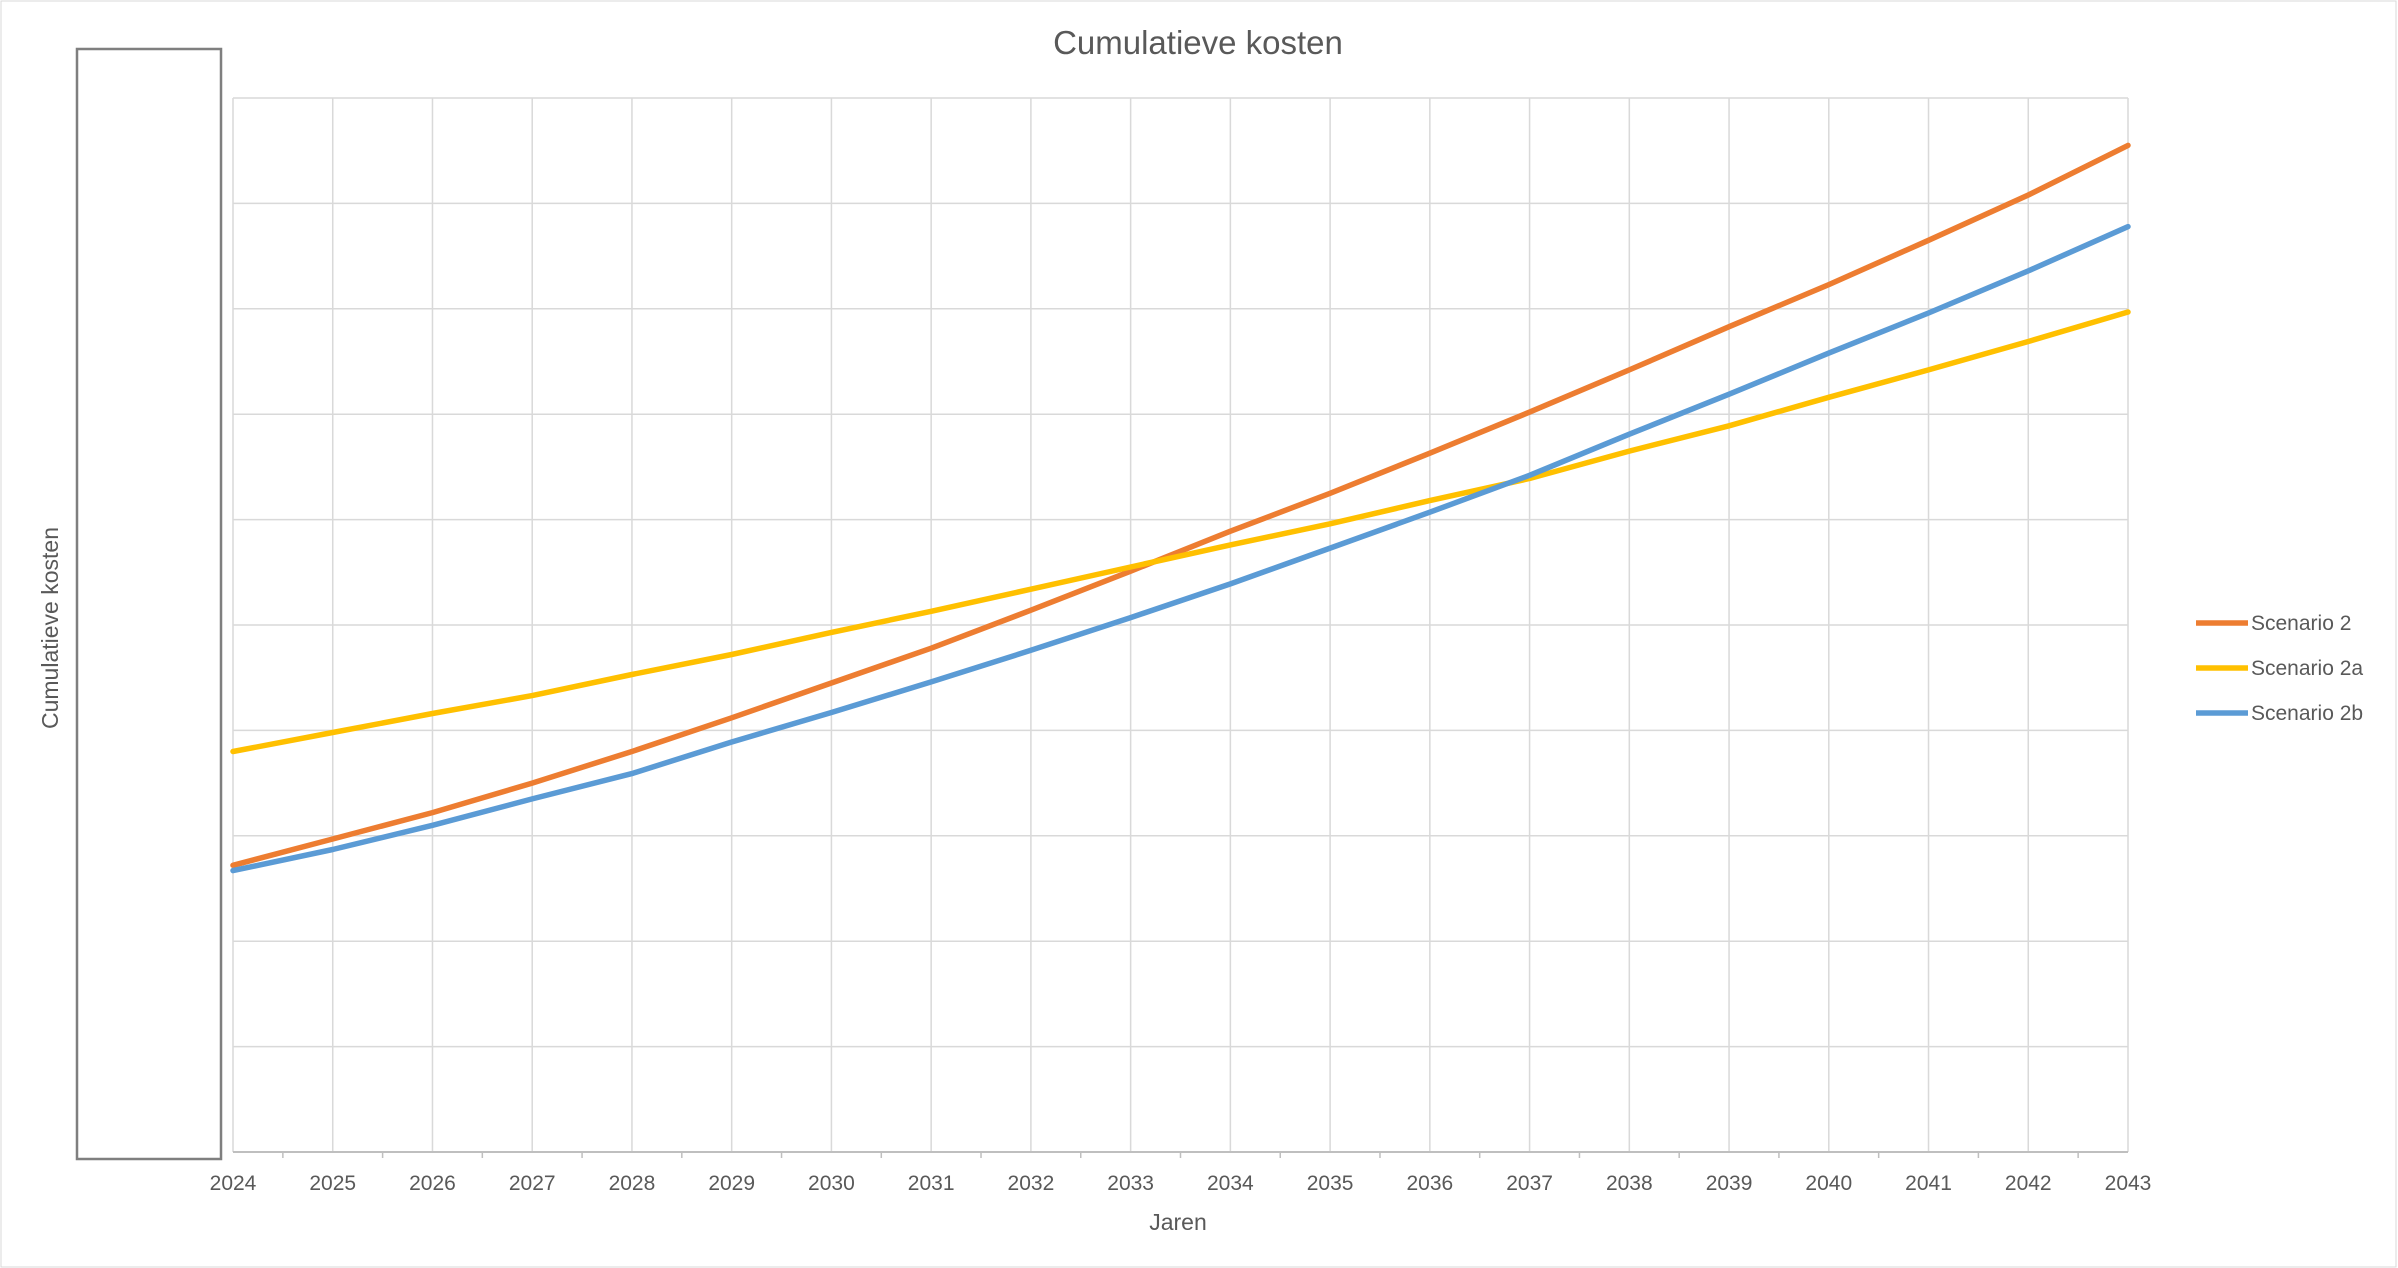 The height and width of the screenshot is (1268, 2398). I want to click on x-tick-label: 2042, so click(2028, 1183).